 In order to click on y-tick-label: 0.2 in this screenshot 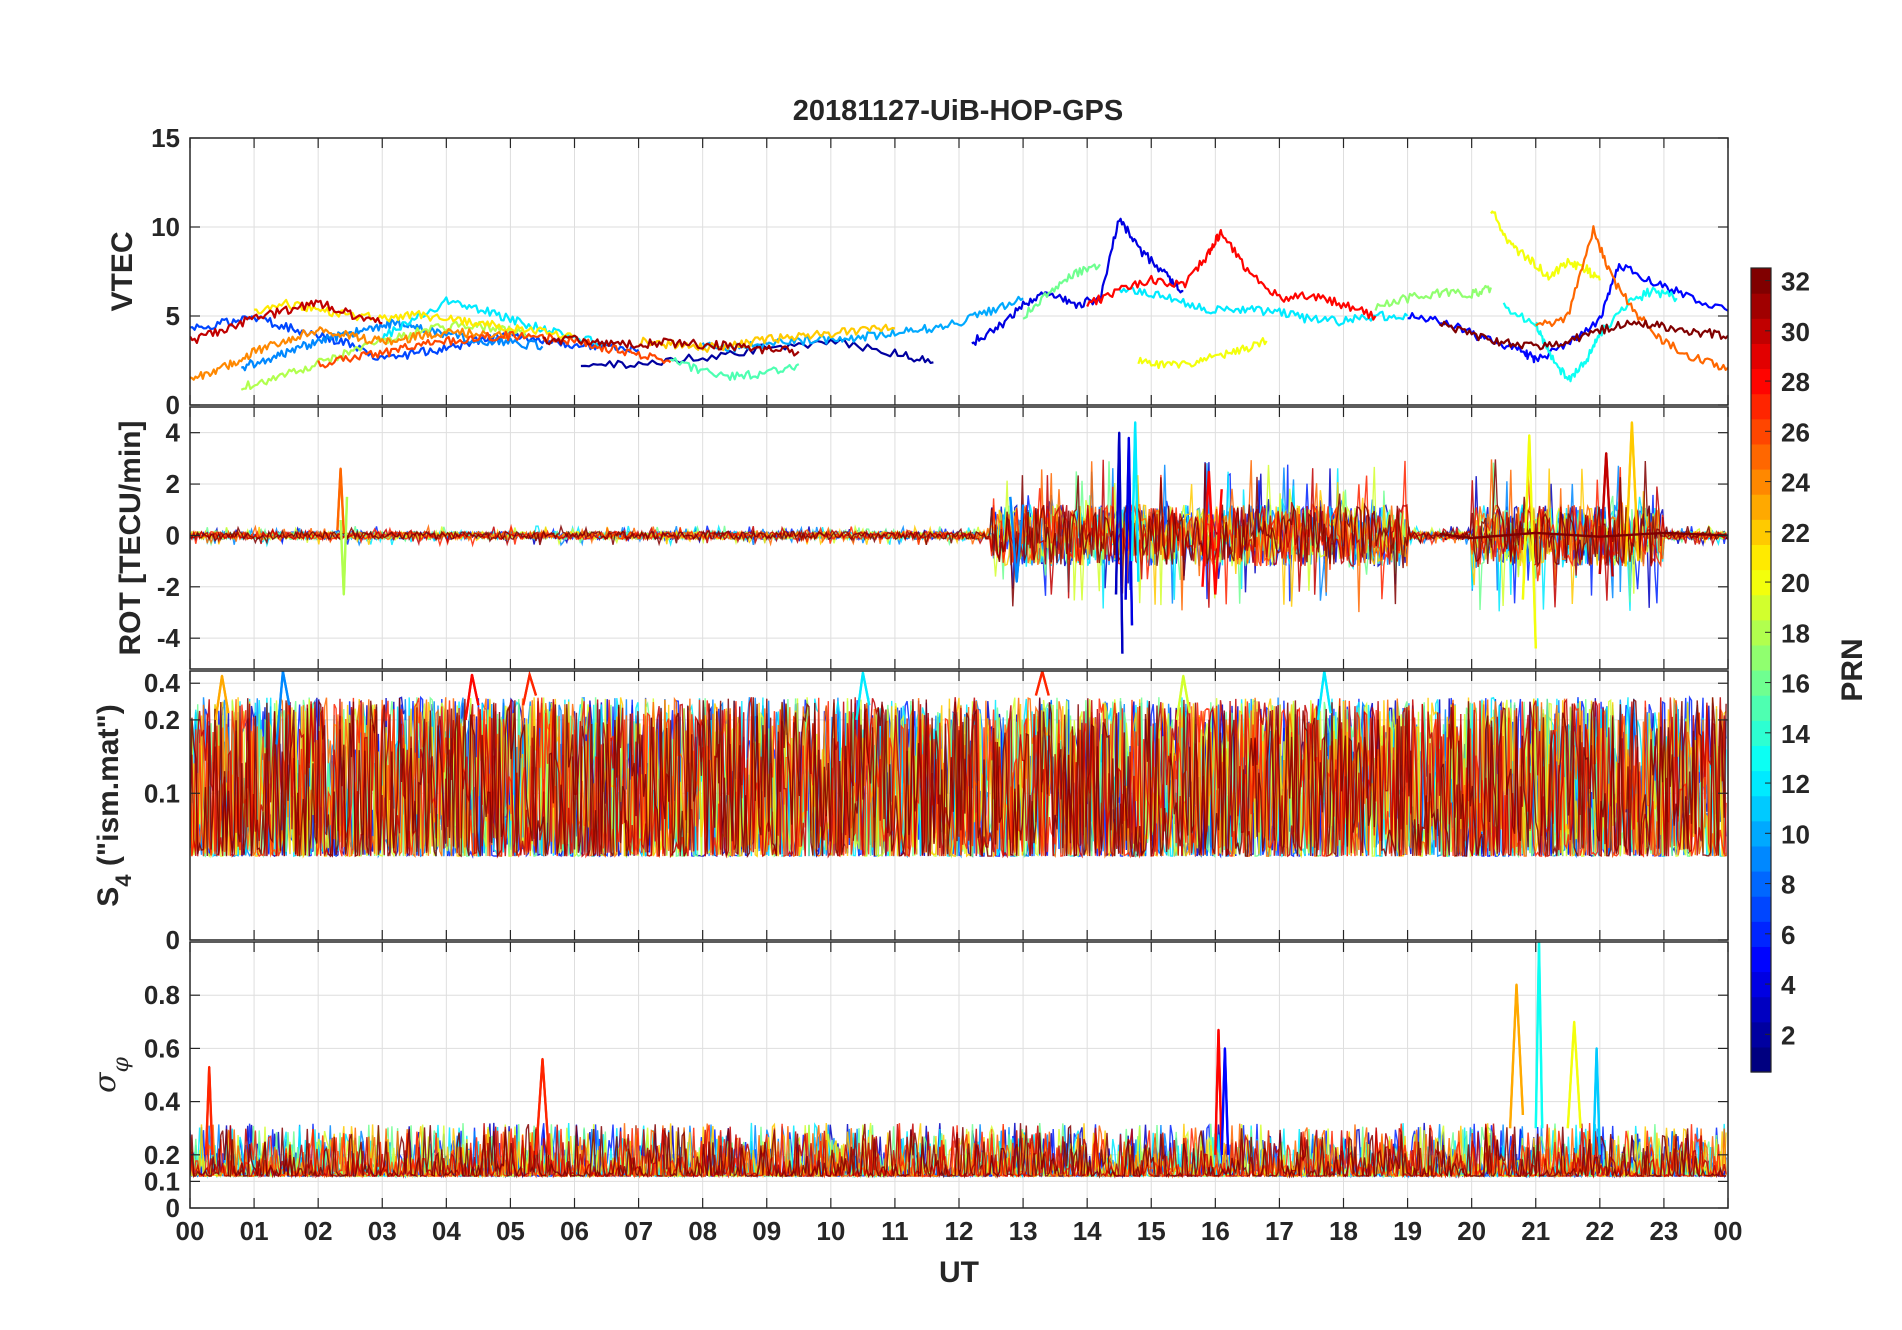, I will do `click(162, 1155)`.